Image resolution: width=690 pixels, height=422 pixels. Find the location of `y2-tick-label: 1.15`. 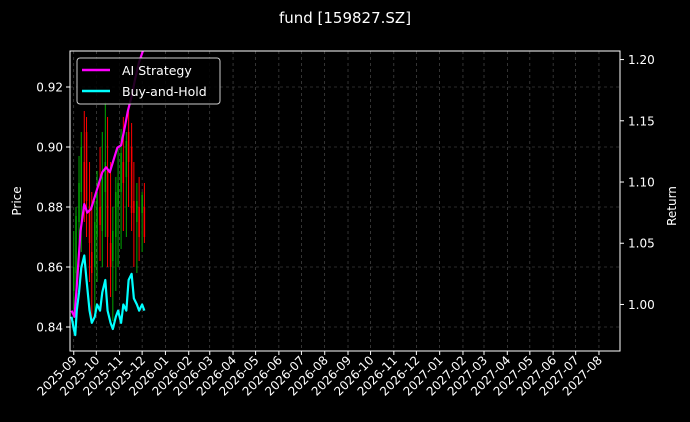

y2-tick-label: 1.15 is located at coordinates (641, 121).